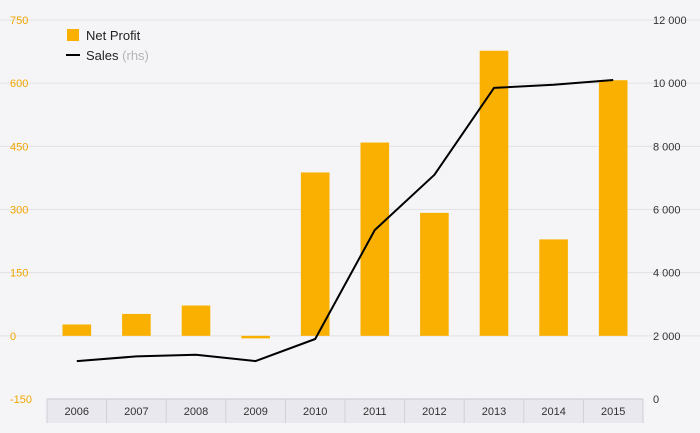 The image size is (700, 433). Describe the element at coordinates (21, 400) in the screenshot. I see `left-y-tick-label: -150` at that location.